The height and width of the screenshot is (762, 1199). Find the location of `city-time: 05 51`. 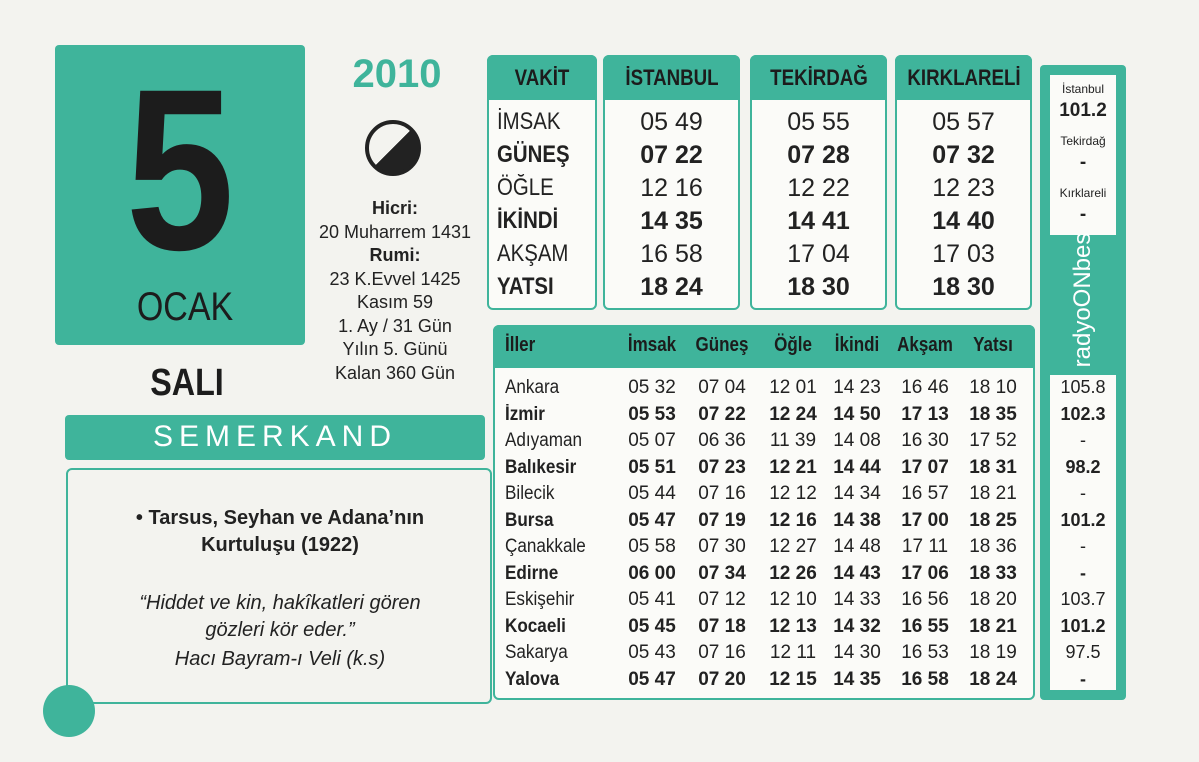

city-time: 05 51 is located at coordinates (652, 467).